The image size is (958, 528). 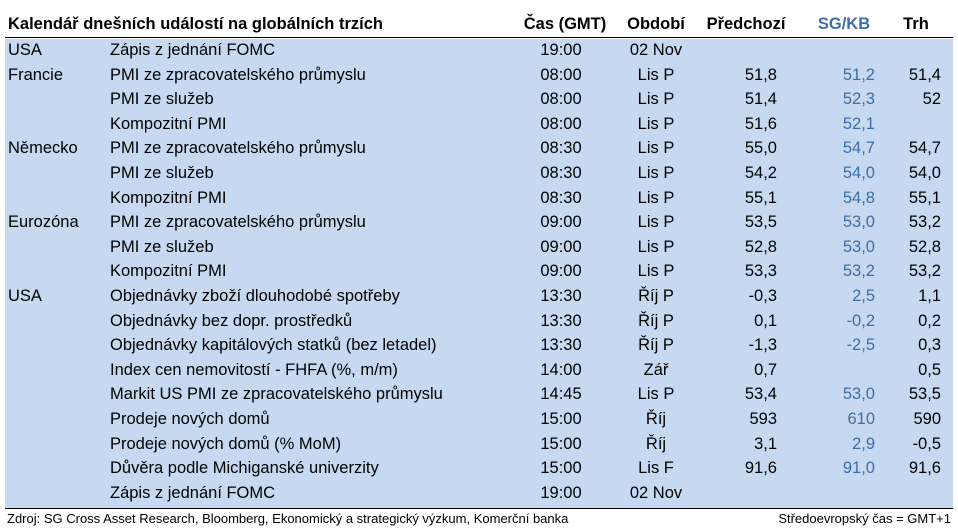 I want to click on previous-cell: 51,8, so click(x=760, y=74).